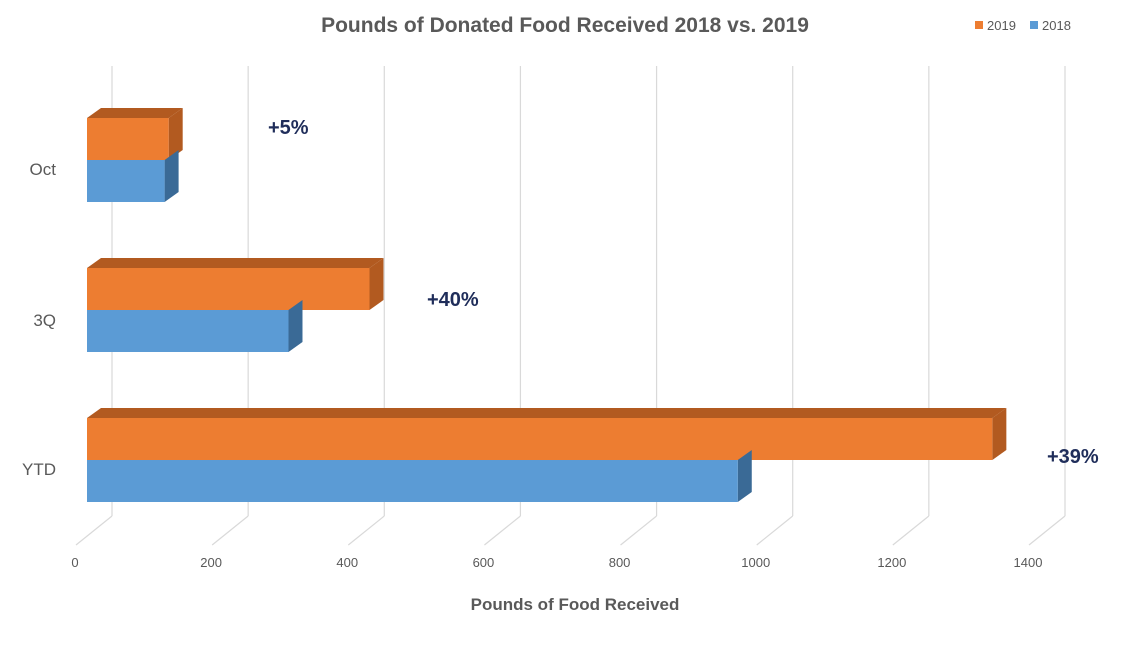 This screenshot has height=661, width=1137. I want to click on x-tick-label-400: 400, so click(347, 562).